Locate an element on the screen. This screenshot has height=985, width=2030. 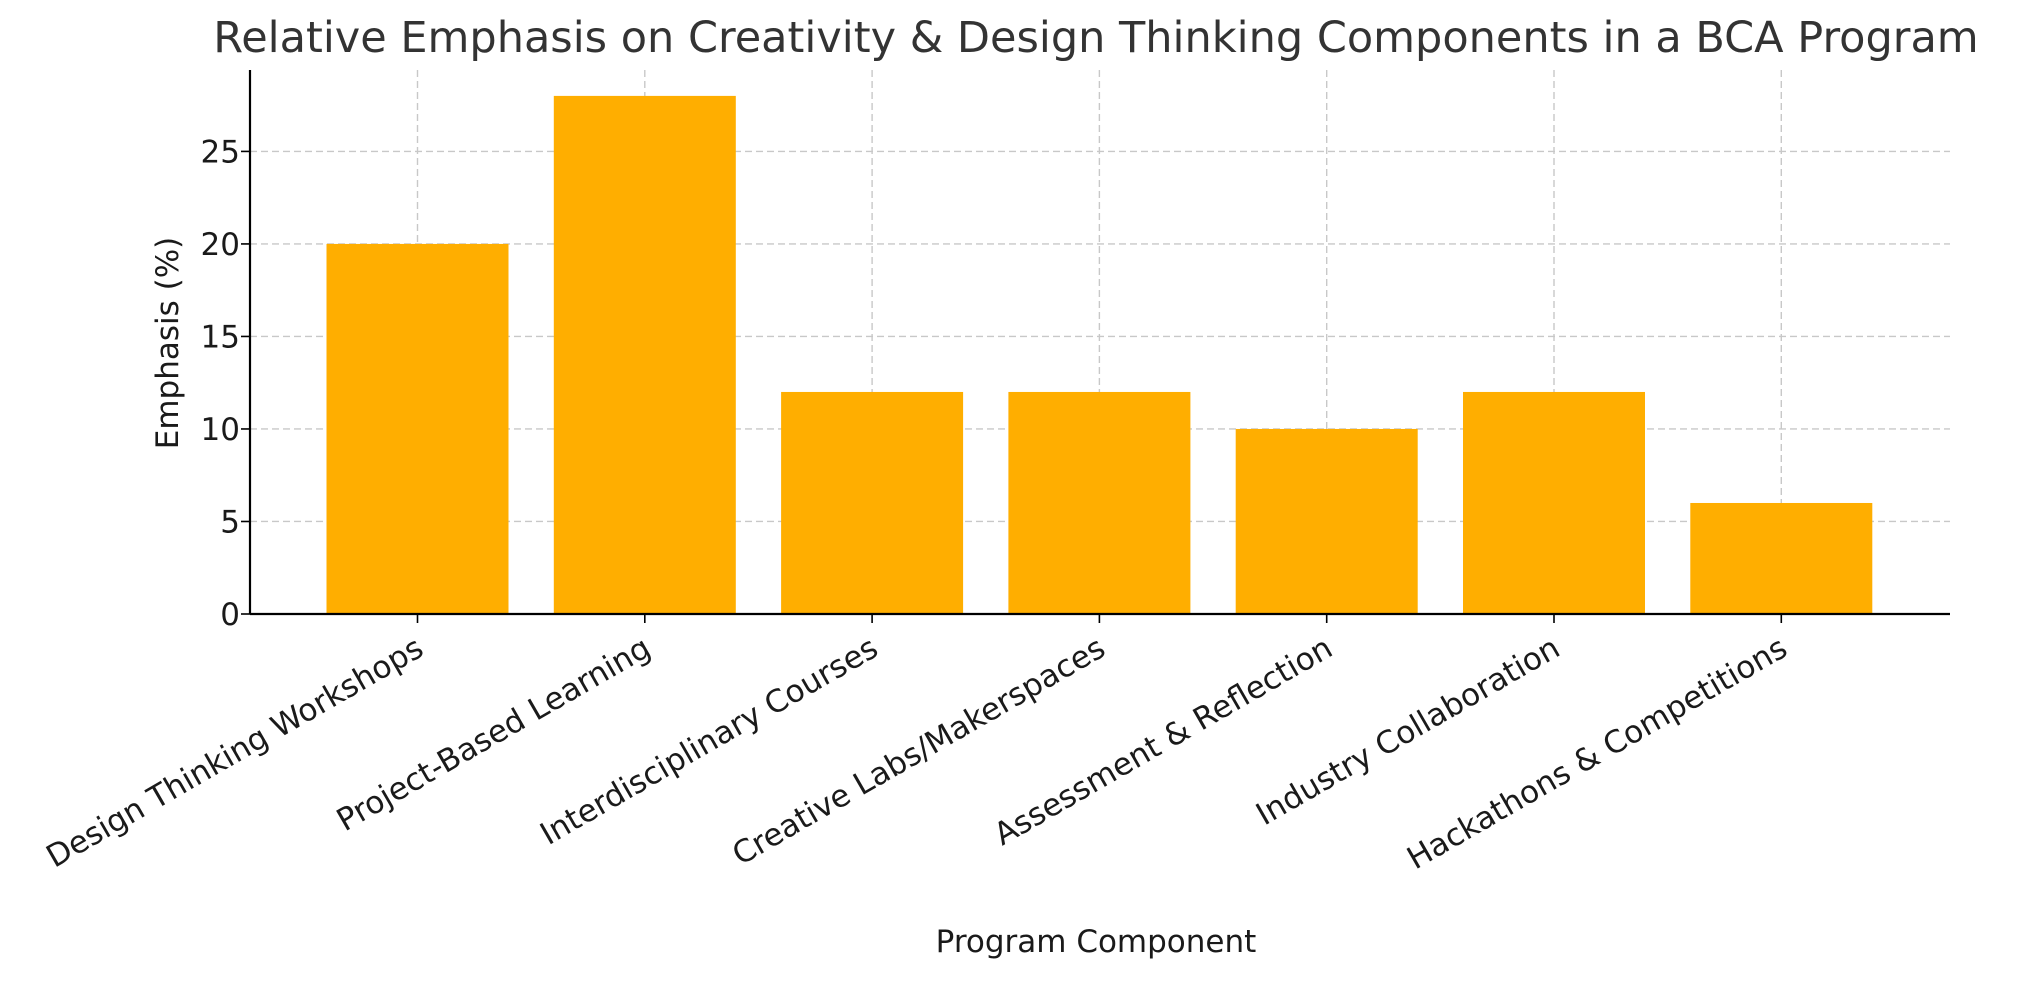
y-tick-label: 25 is located at coordinates (220, 152).